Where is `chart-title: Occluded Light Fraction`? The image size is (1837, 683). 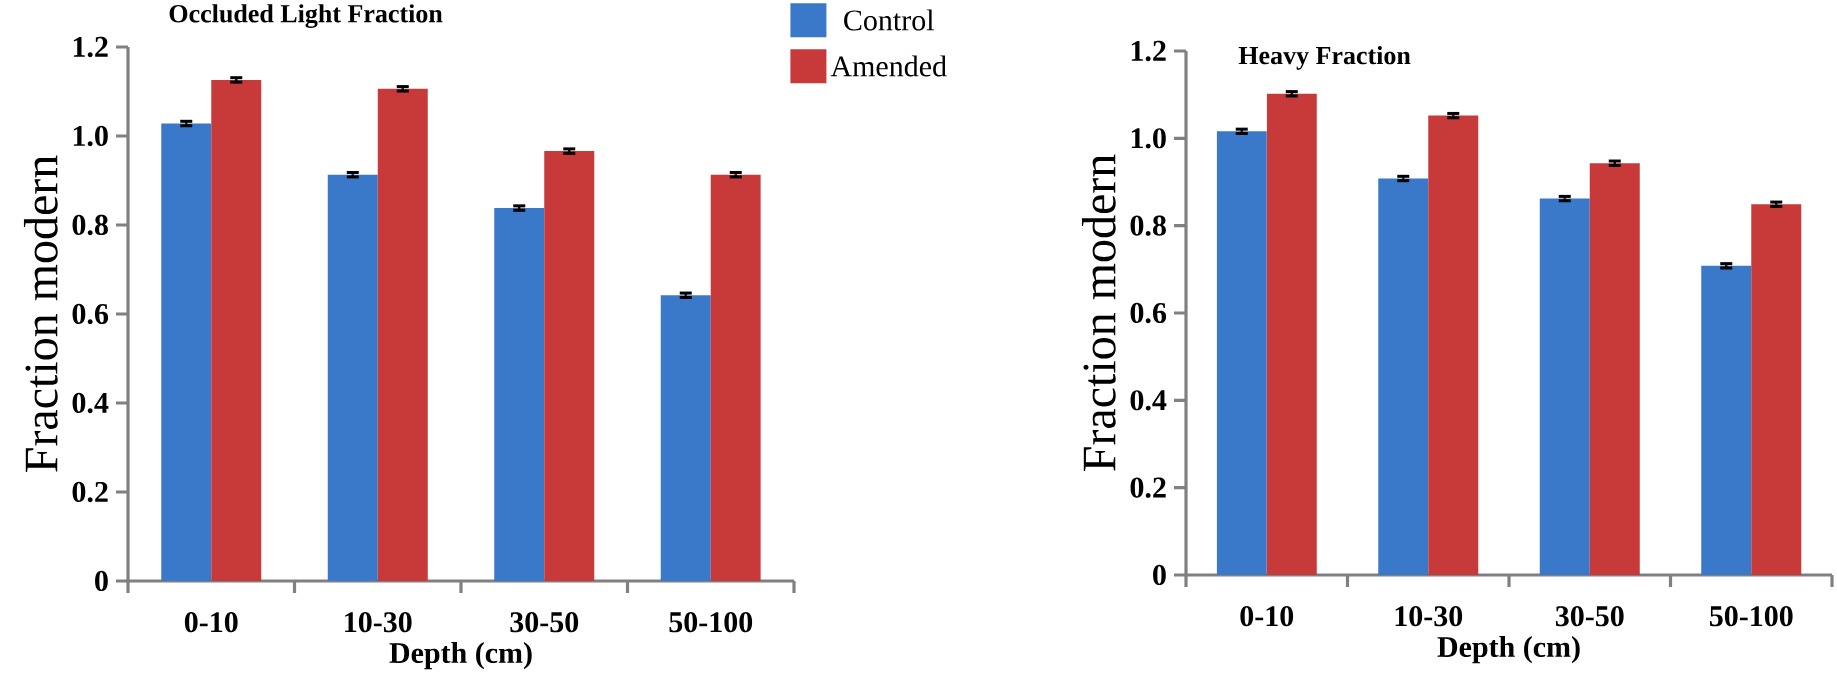
chart-title: Occluded Light Fraction is located at coordinates (306, 16).